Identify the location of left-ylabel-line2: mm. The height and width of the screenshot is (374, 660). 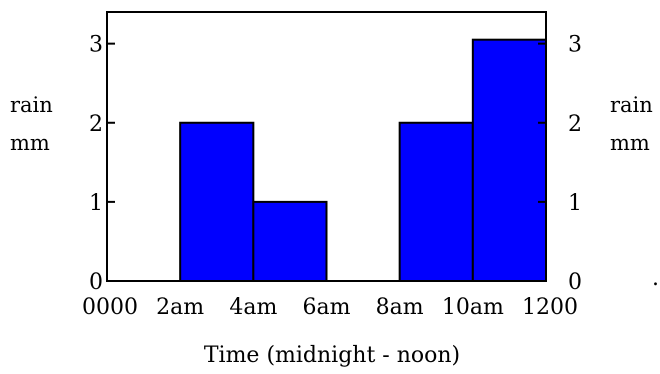
(30, 143).